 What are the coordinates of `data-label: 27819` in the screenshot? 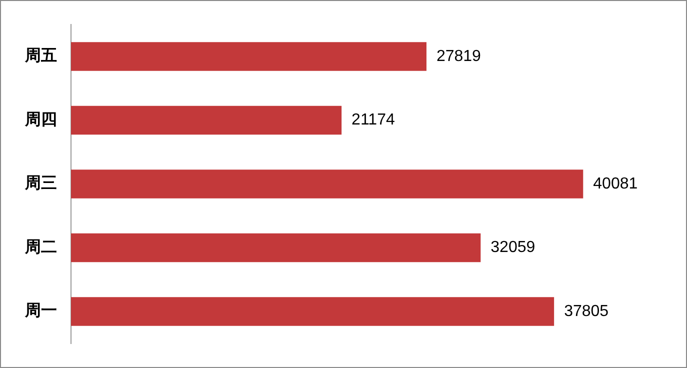 It's located at (459, 56).